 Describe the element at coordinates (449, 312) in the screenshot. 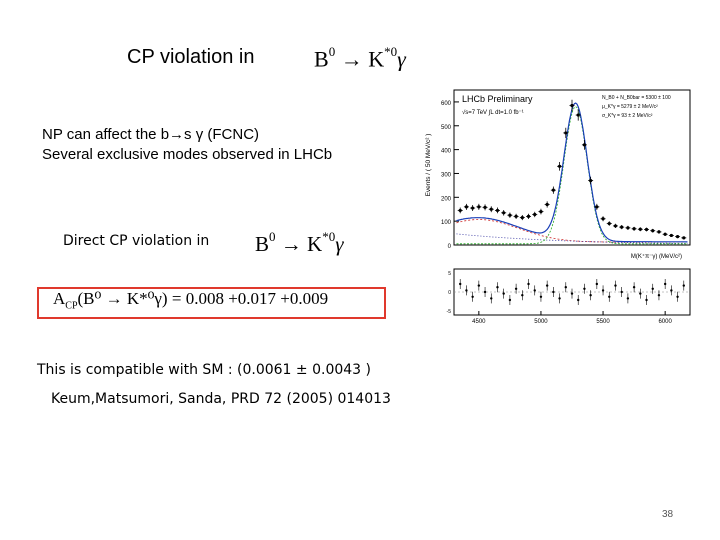

I see `residual-tick-label: -5` at that location.